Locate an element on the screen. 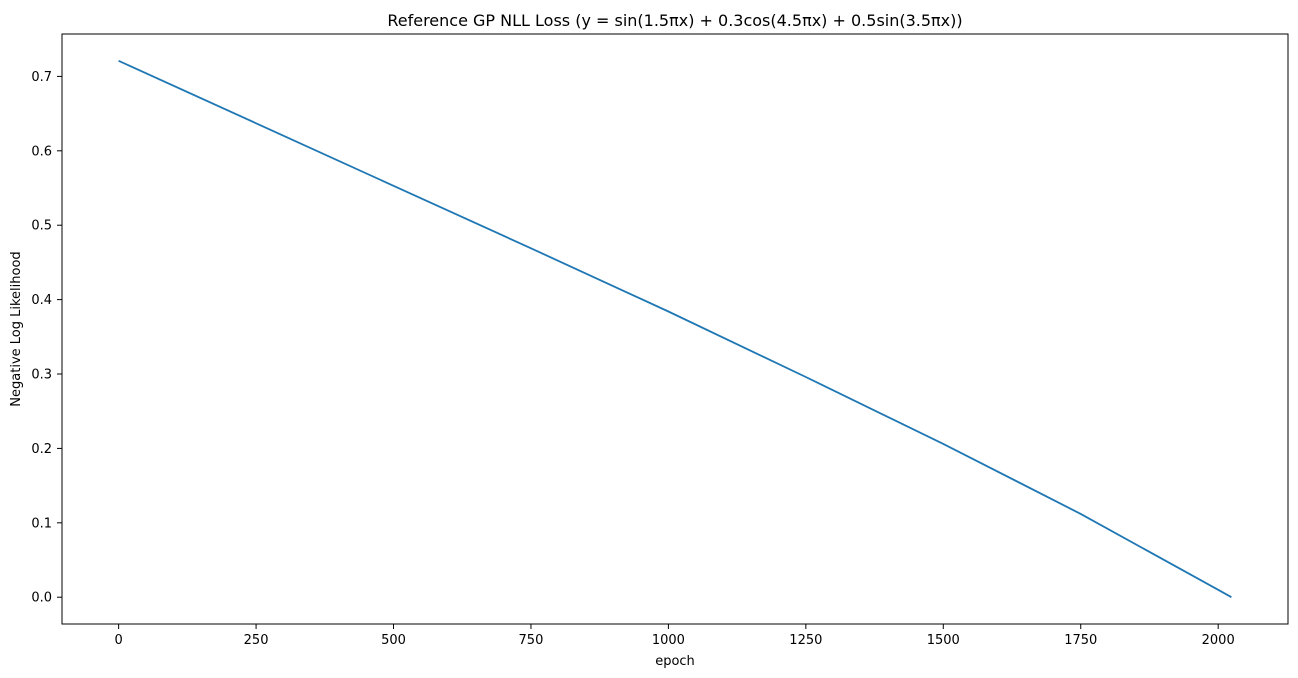 The height and width of the screenshot is (678, 1298). x-tick-label: 250 is located at coordinates (256, 640).